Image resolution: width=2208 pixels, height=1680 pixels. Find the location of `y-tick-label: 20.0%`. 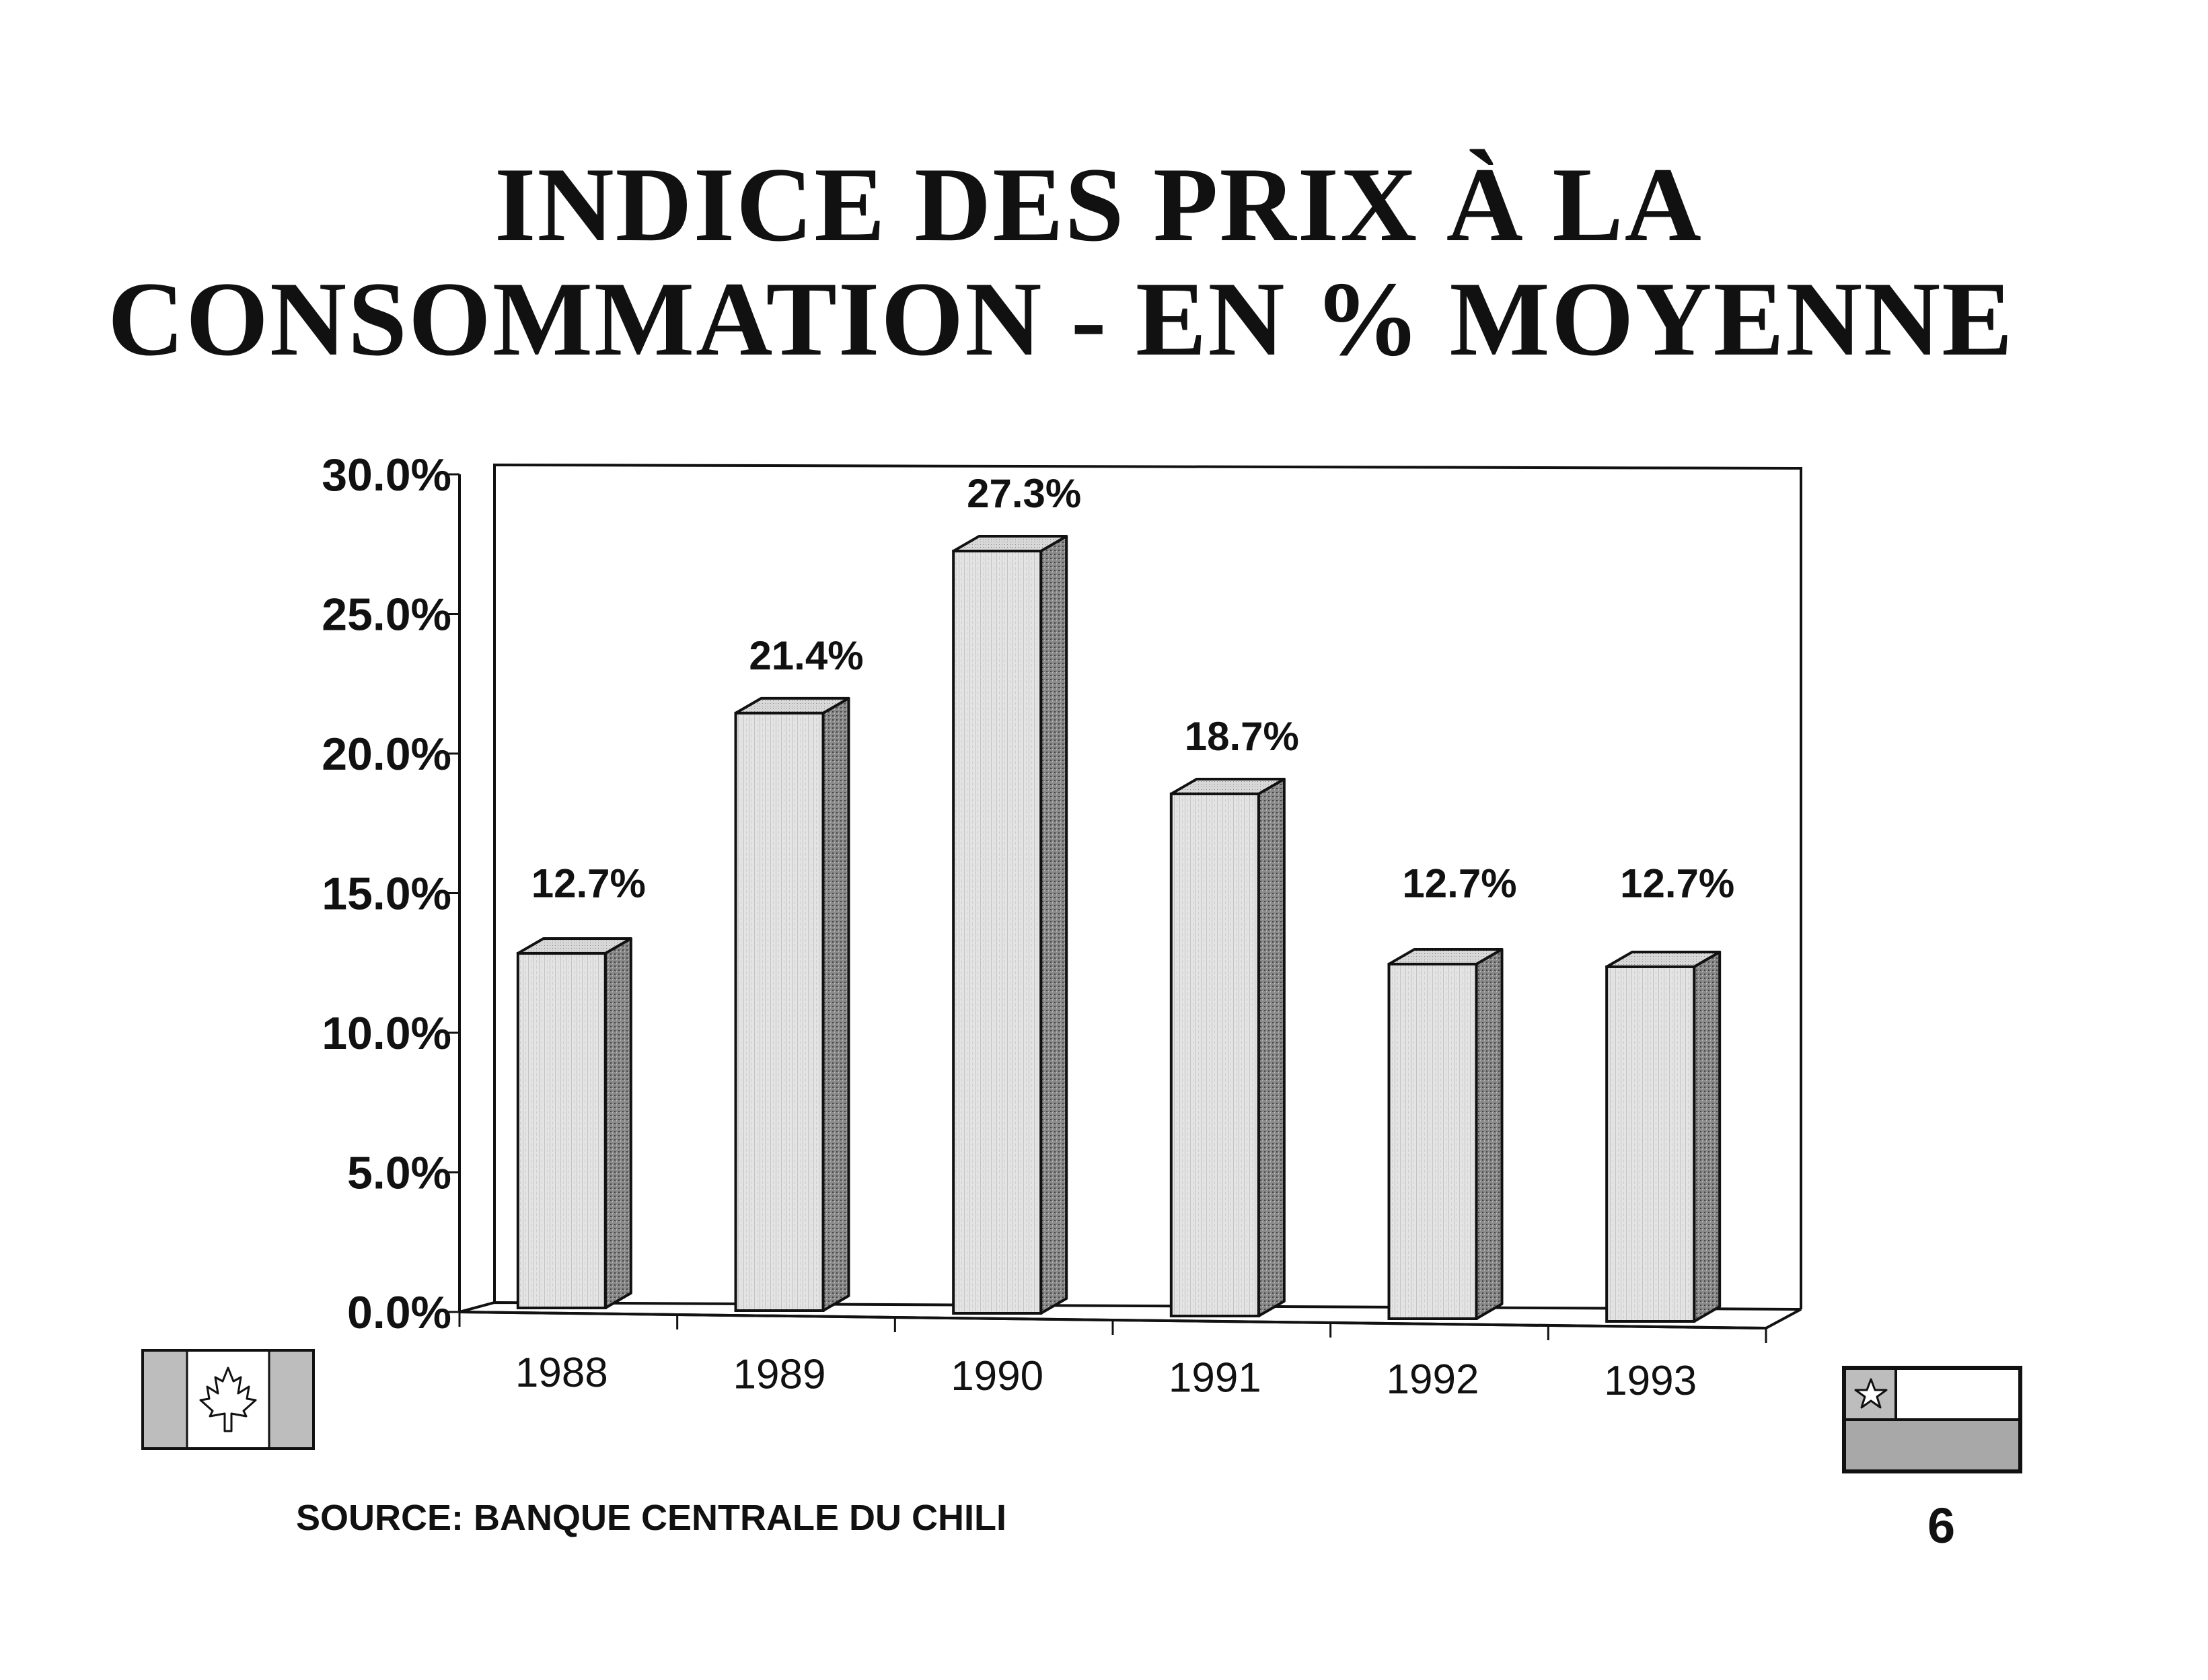

y-tick-label: 20.0% is located at coordinates (386, 754).